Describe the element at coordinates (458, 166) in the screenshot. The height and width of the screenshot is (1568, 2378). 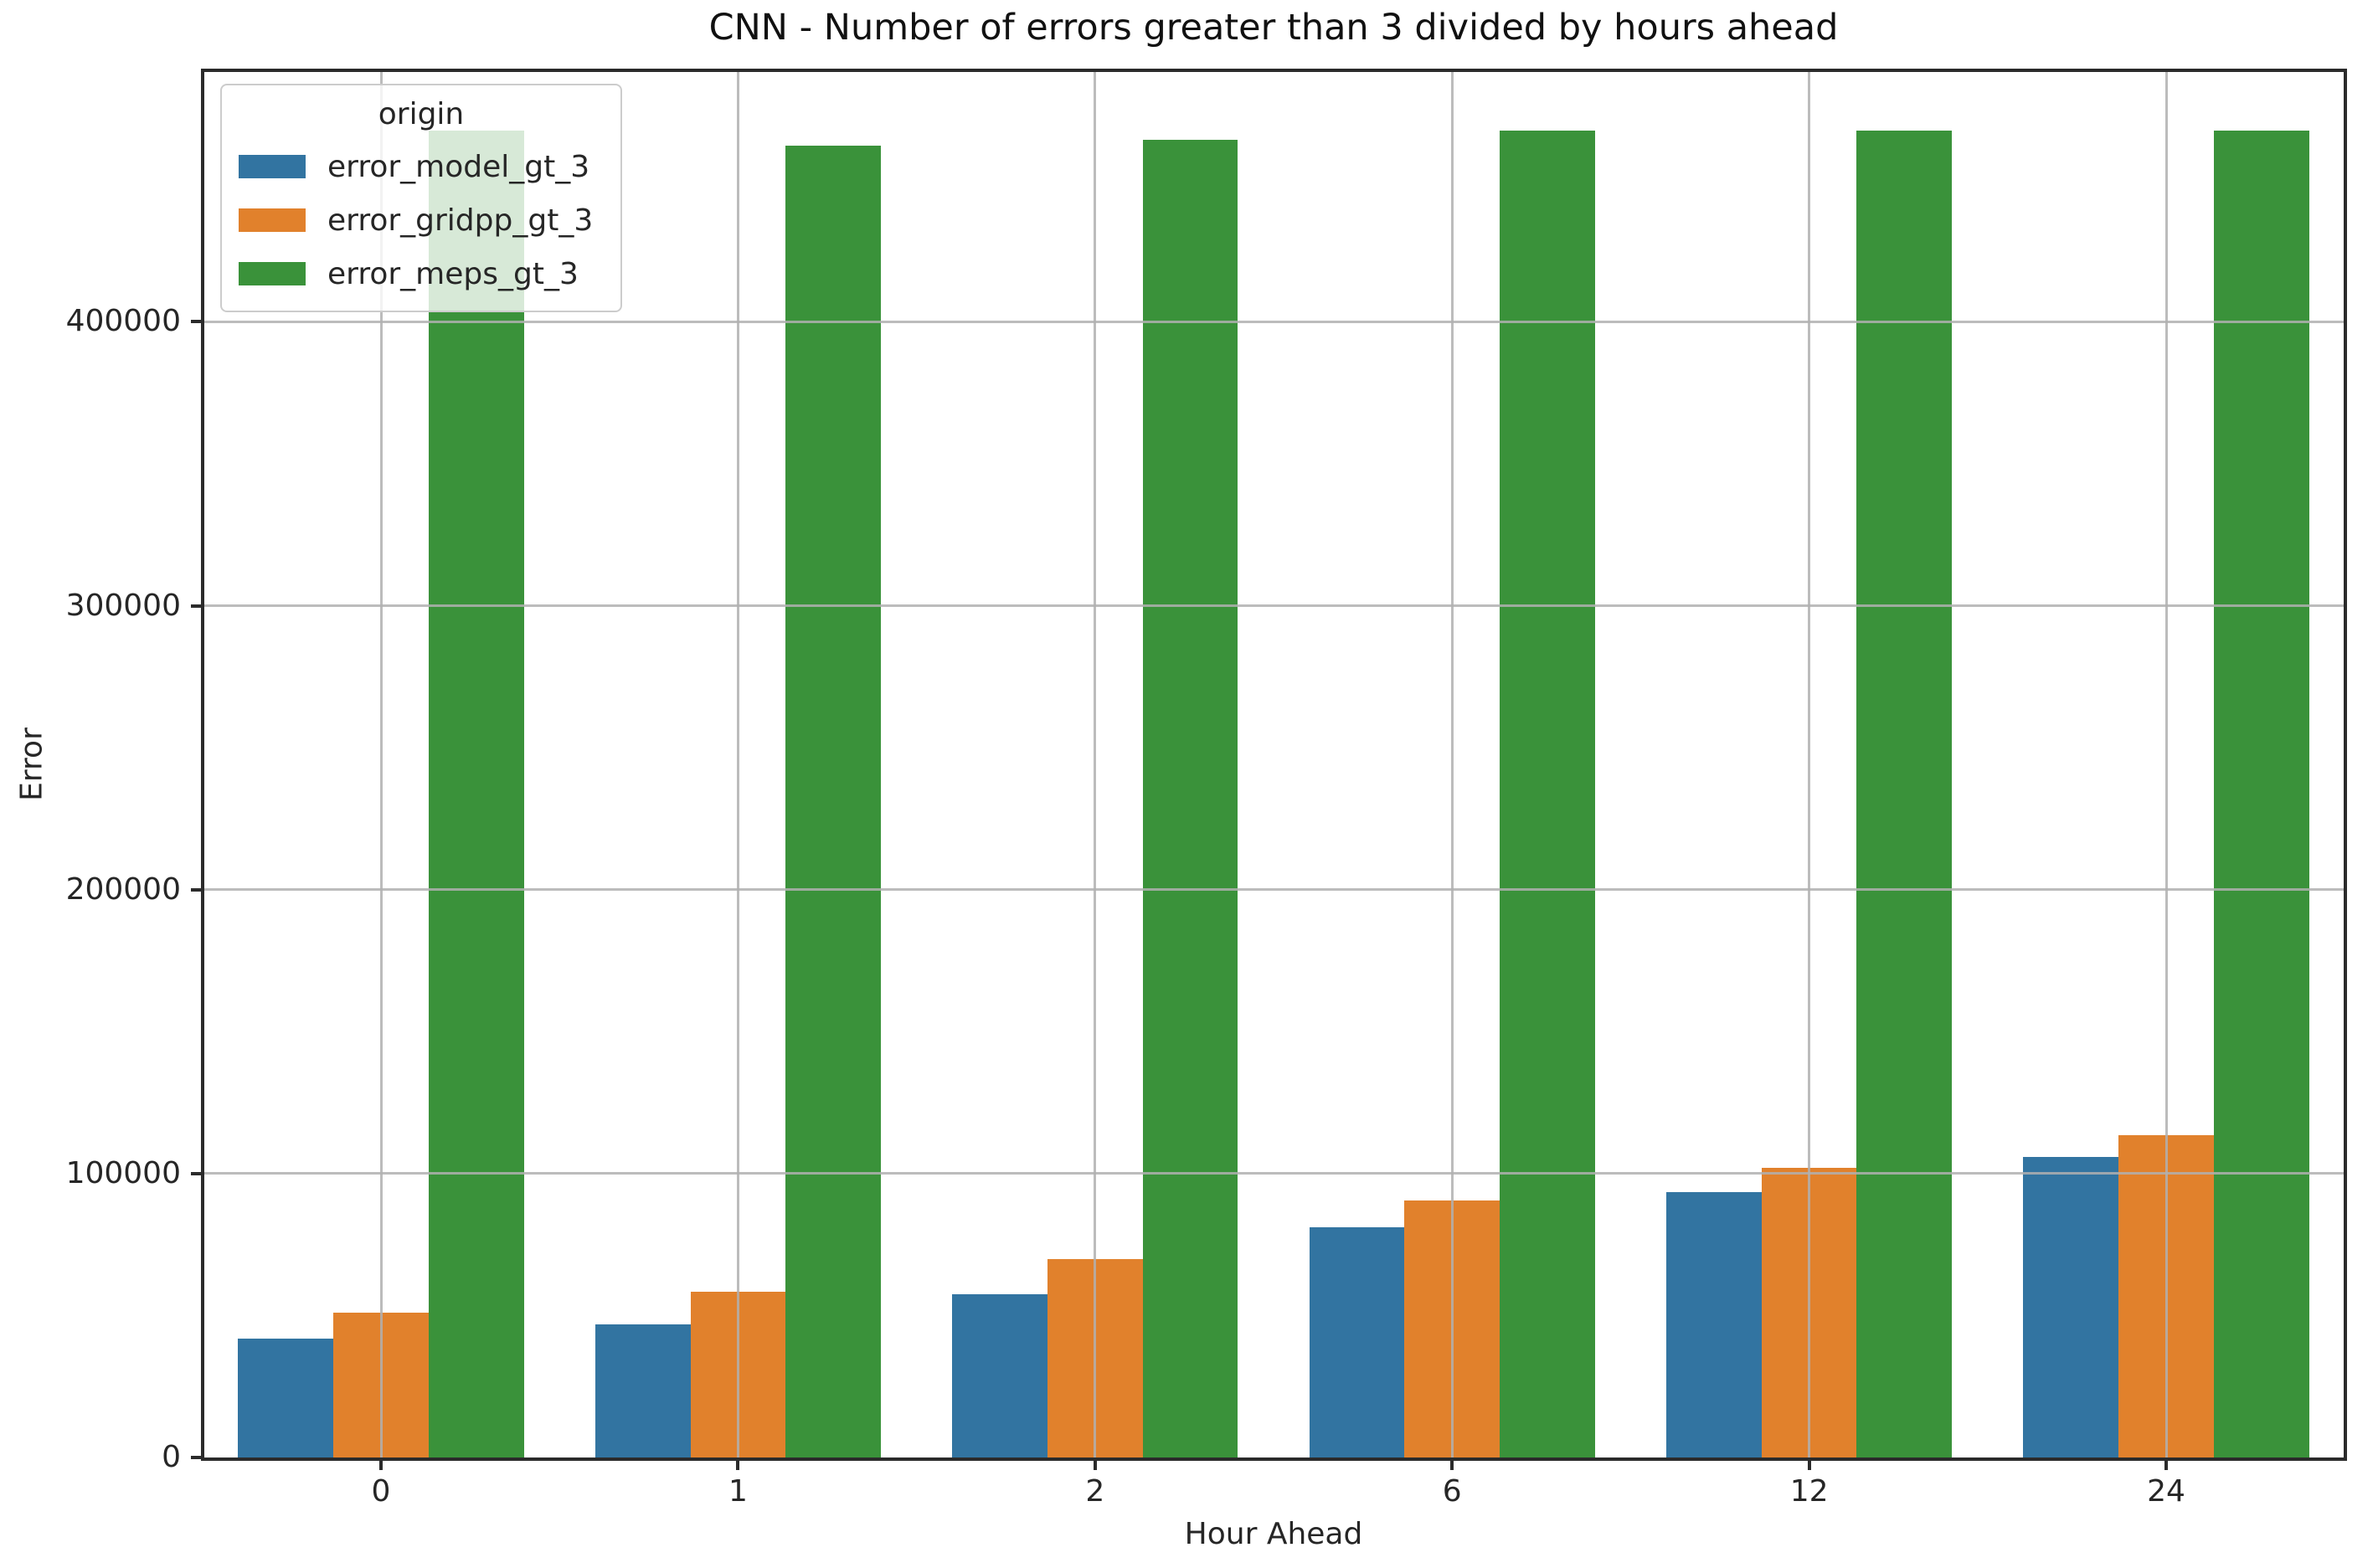
I see `legend-label: error_model_gt_3` at that location.